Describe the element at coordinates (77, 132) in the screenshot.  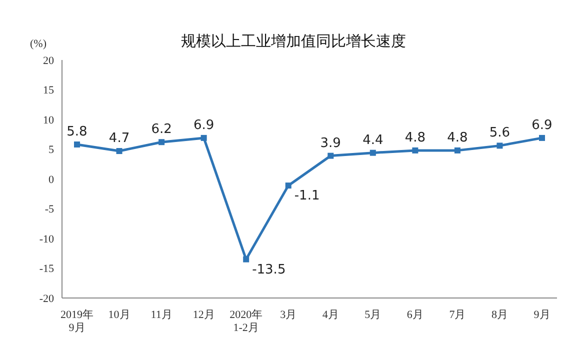
I see `data-label: 5.8` at that location.